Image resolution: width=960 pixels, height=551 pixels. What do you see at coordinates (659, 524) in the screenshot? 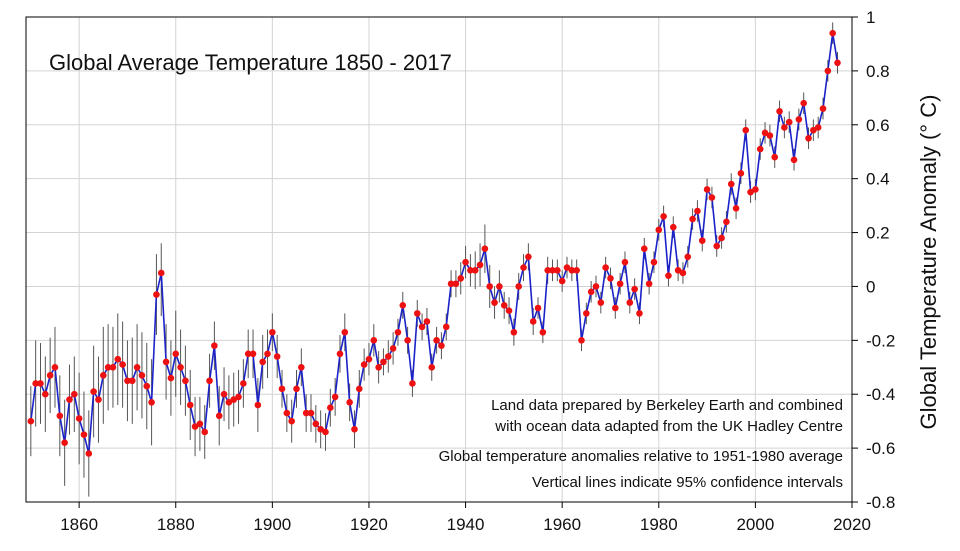
I see `x-tick-label: 1980` at bounding box center [659, 524].